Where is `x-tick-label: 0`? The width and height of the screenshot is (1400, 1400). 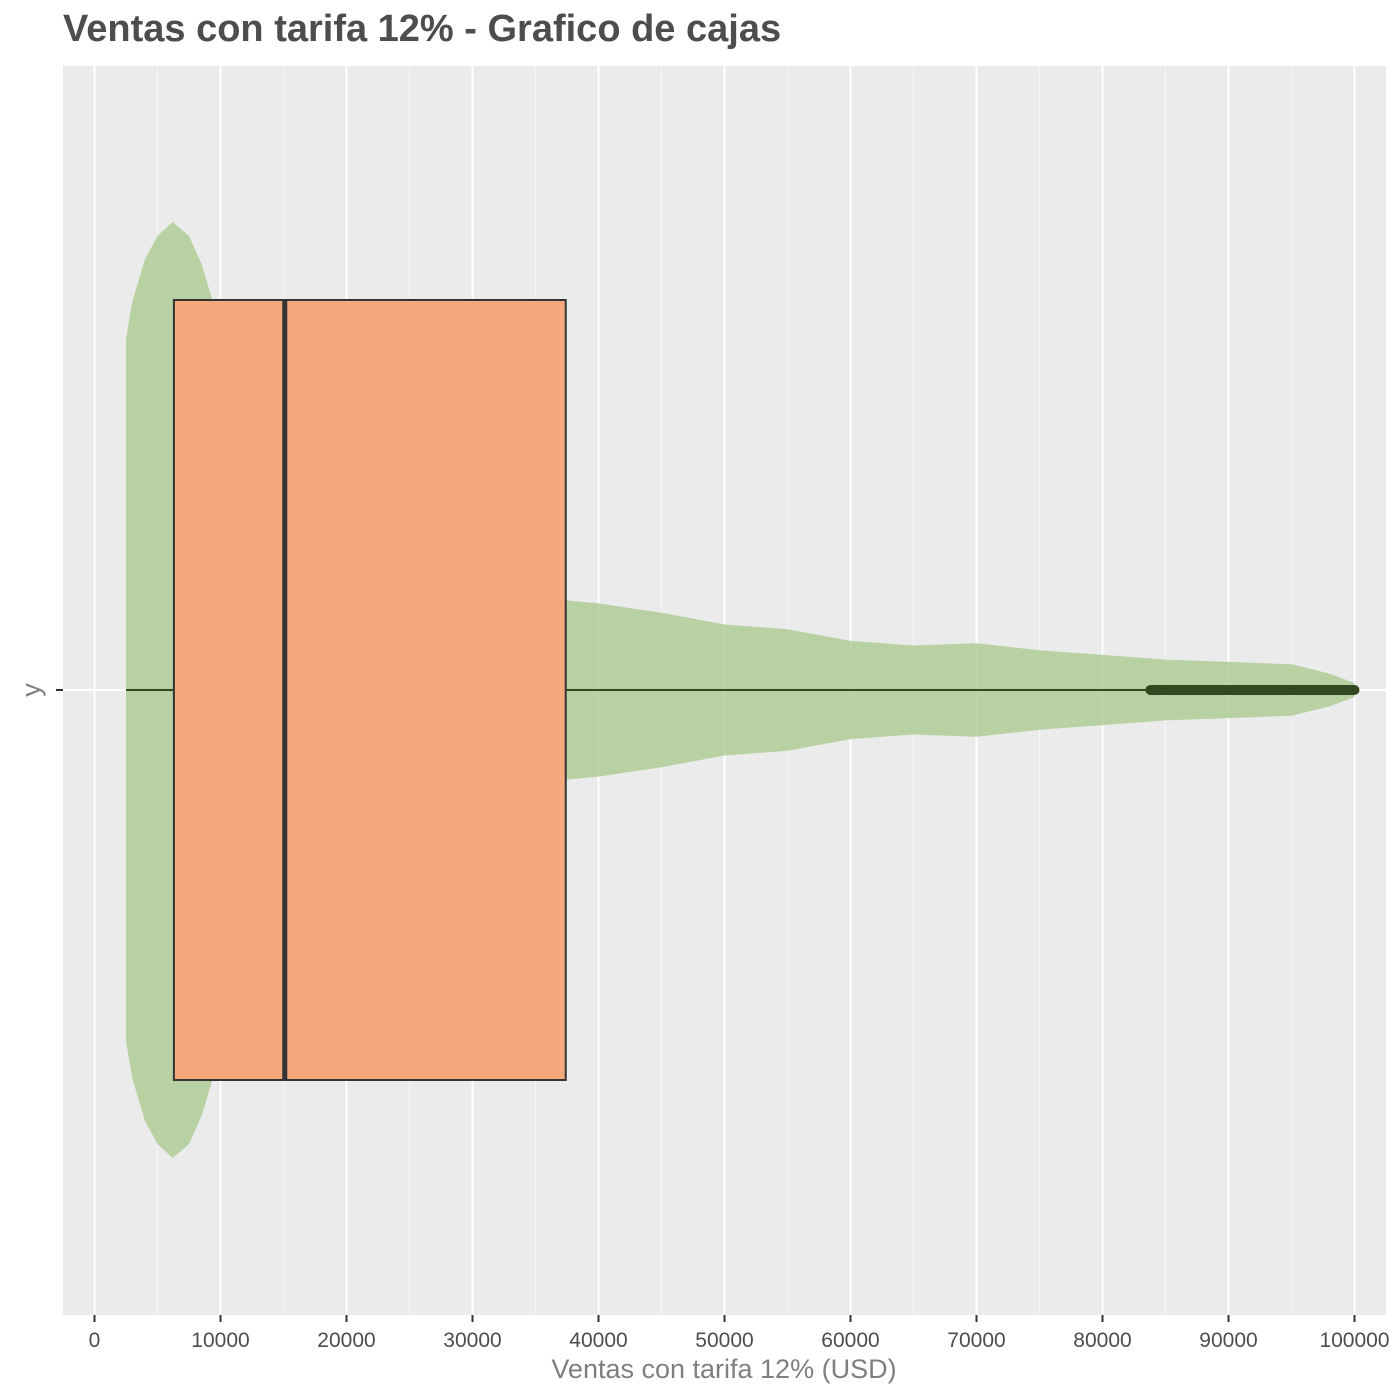 x-tick-label: 0 is located at coordinates (95, 1340).